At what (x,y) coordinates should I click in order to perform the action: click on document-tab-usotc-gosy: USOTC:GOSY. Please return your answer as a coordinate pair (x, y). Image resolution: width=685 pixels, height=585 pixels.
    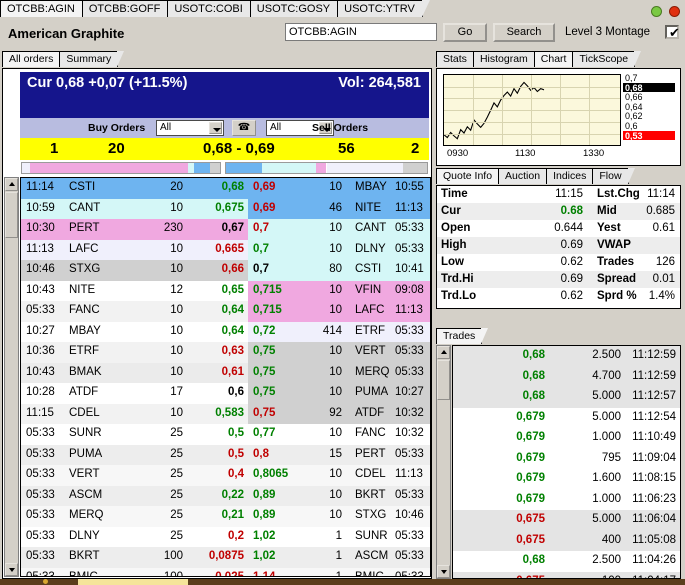
    Looking at the image, I should click on (298, 9).